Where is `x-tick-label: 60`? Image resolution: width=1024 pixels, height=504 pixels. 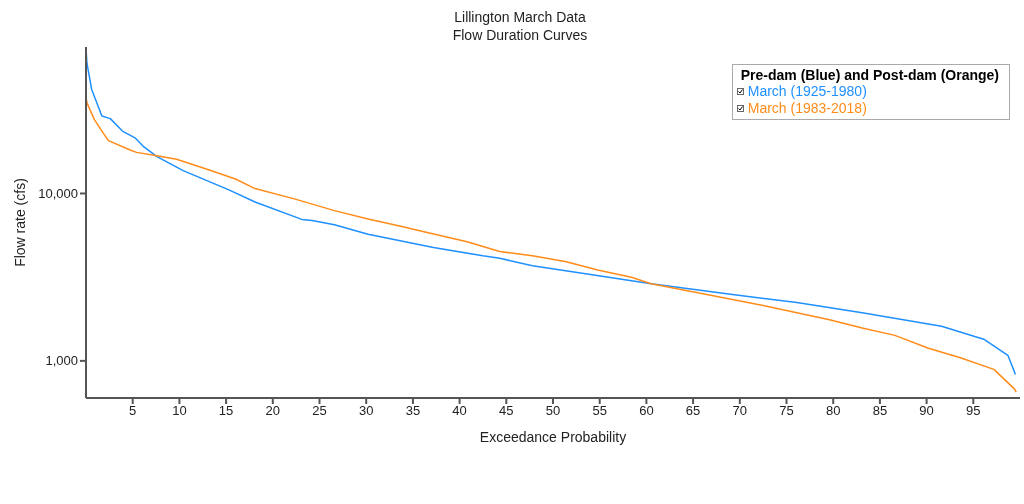 x-tick-label: 60 is located at coordinates (646, 411).